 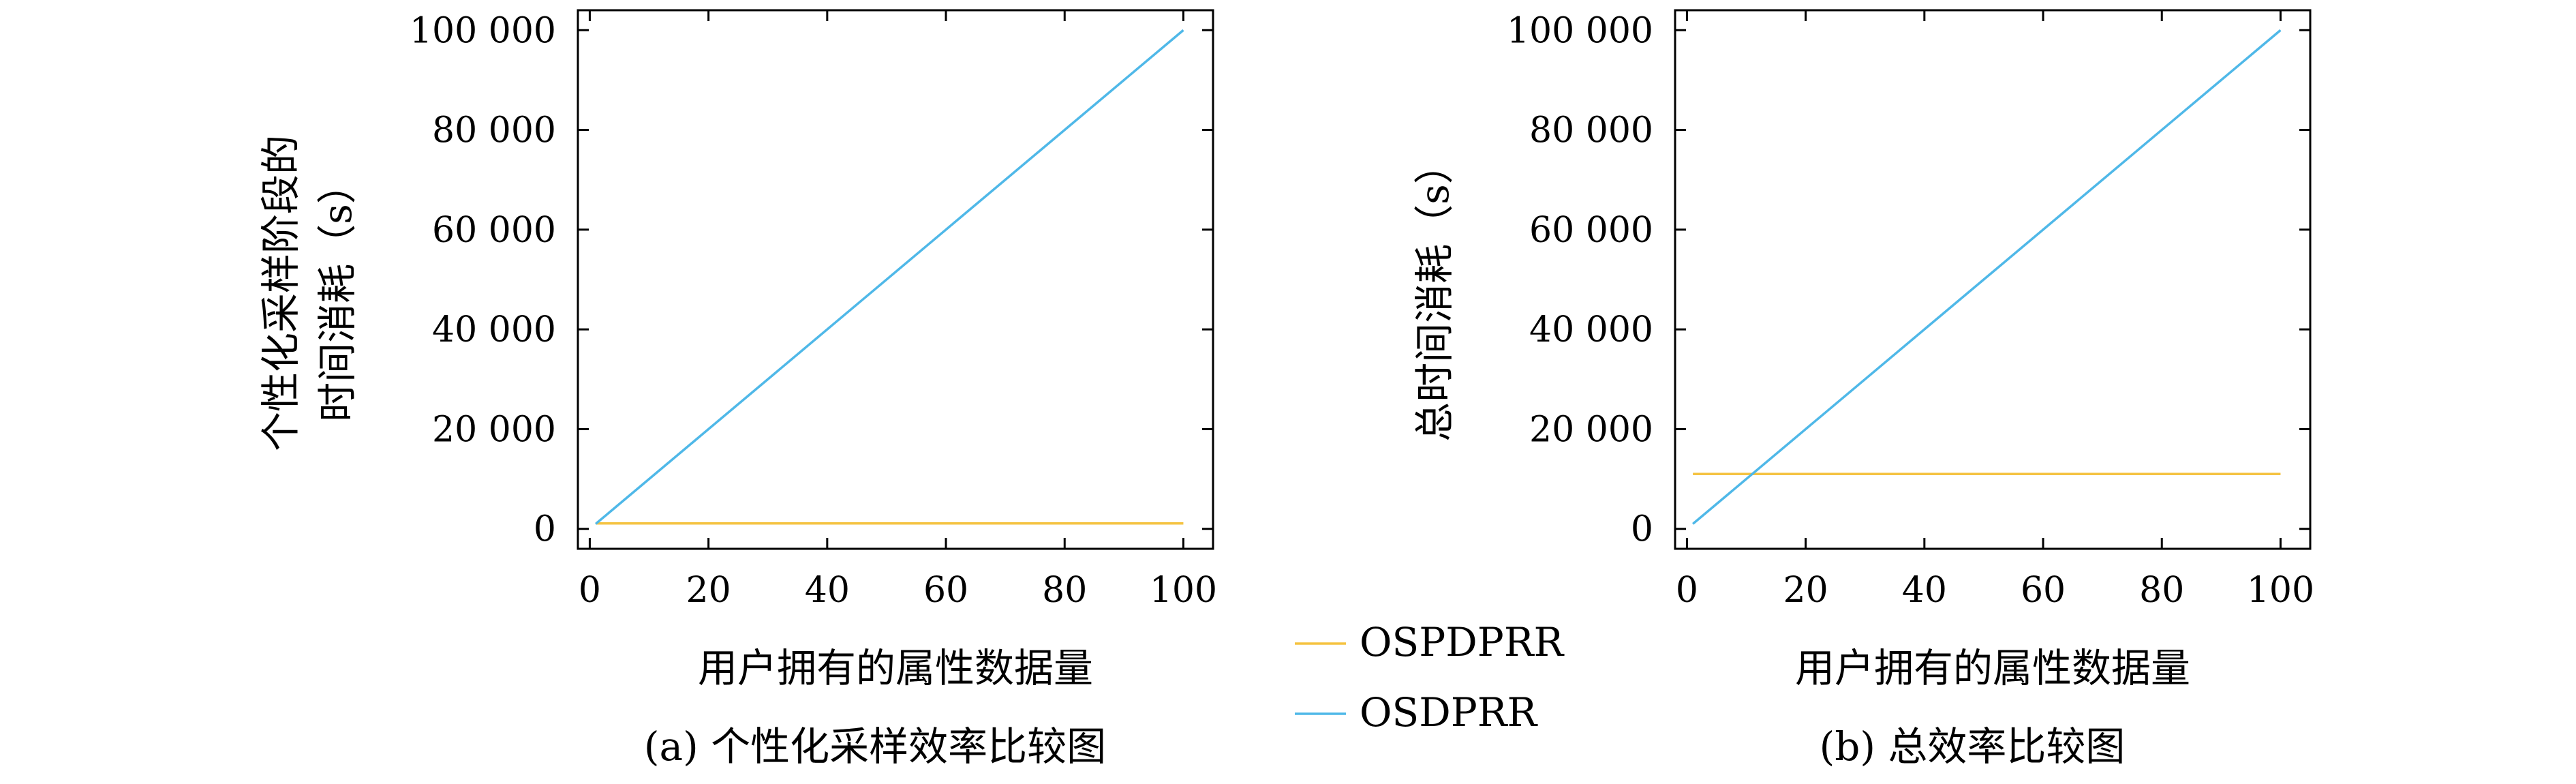 I want to click on y-axis-label-line: 总时间消耗（s）, so click(x=1434, y=293).